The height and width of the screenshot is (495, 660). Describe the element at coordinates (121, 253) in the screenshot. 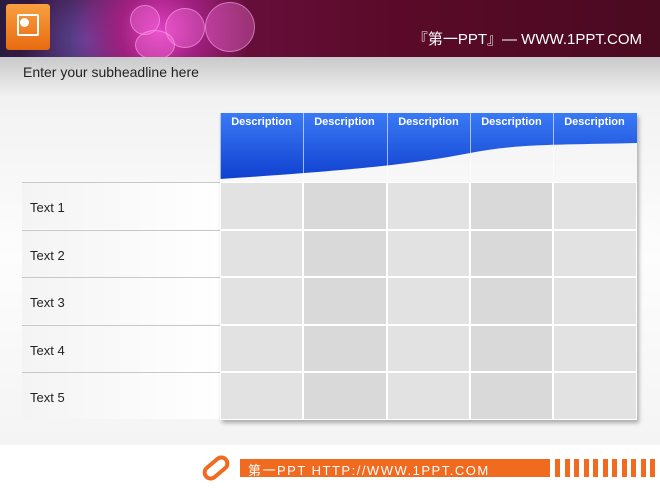

I see `row-label: Text 2` at that location.